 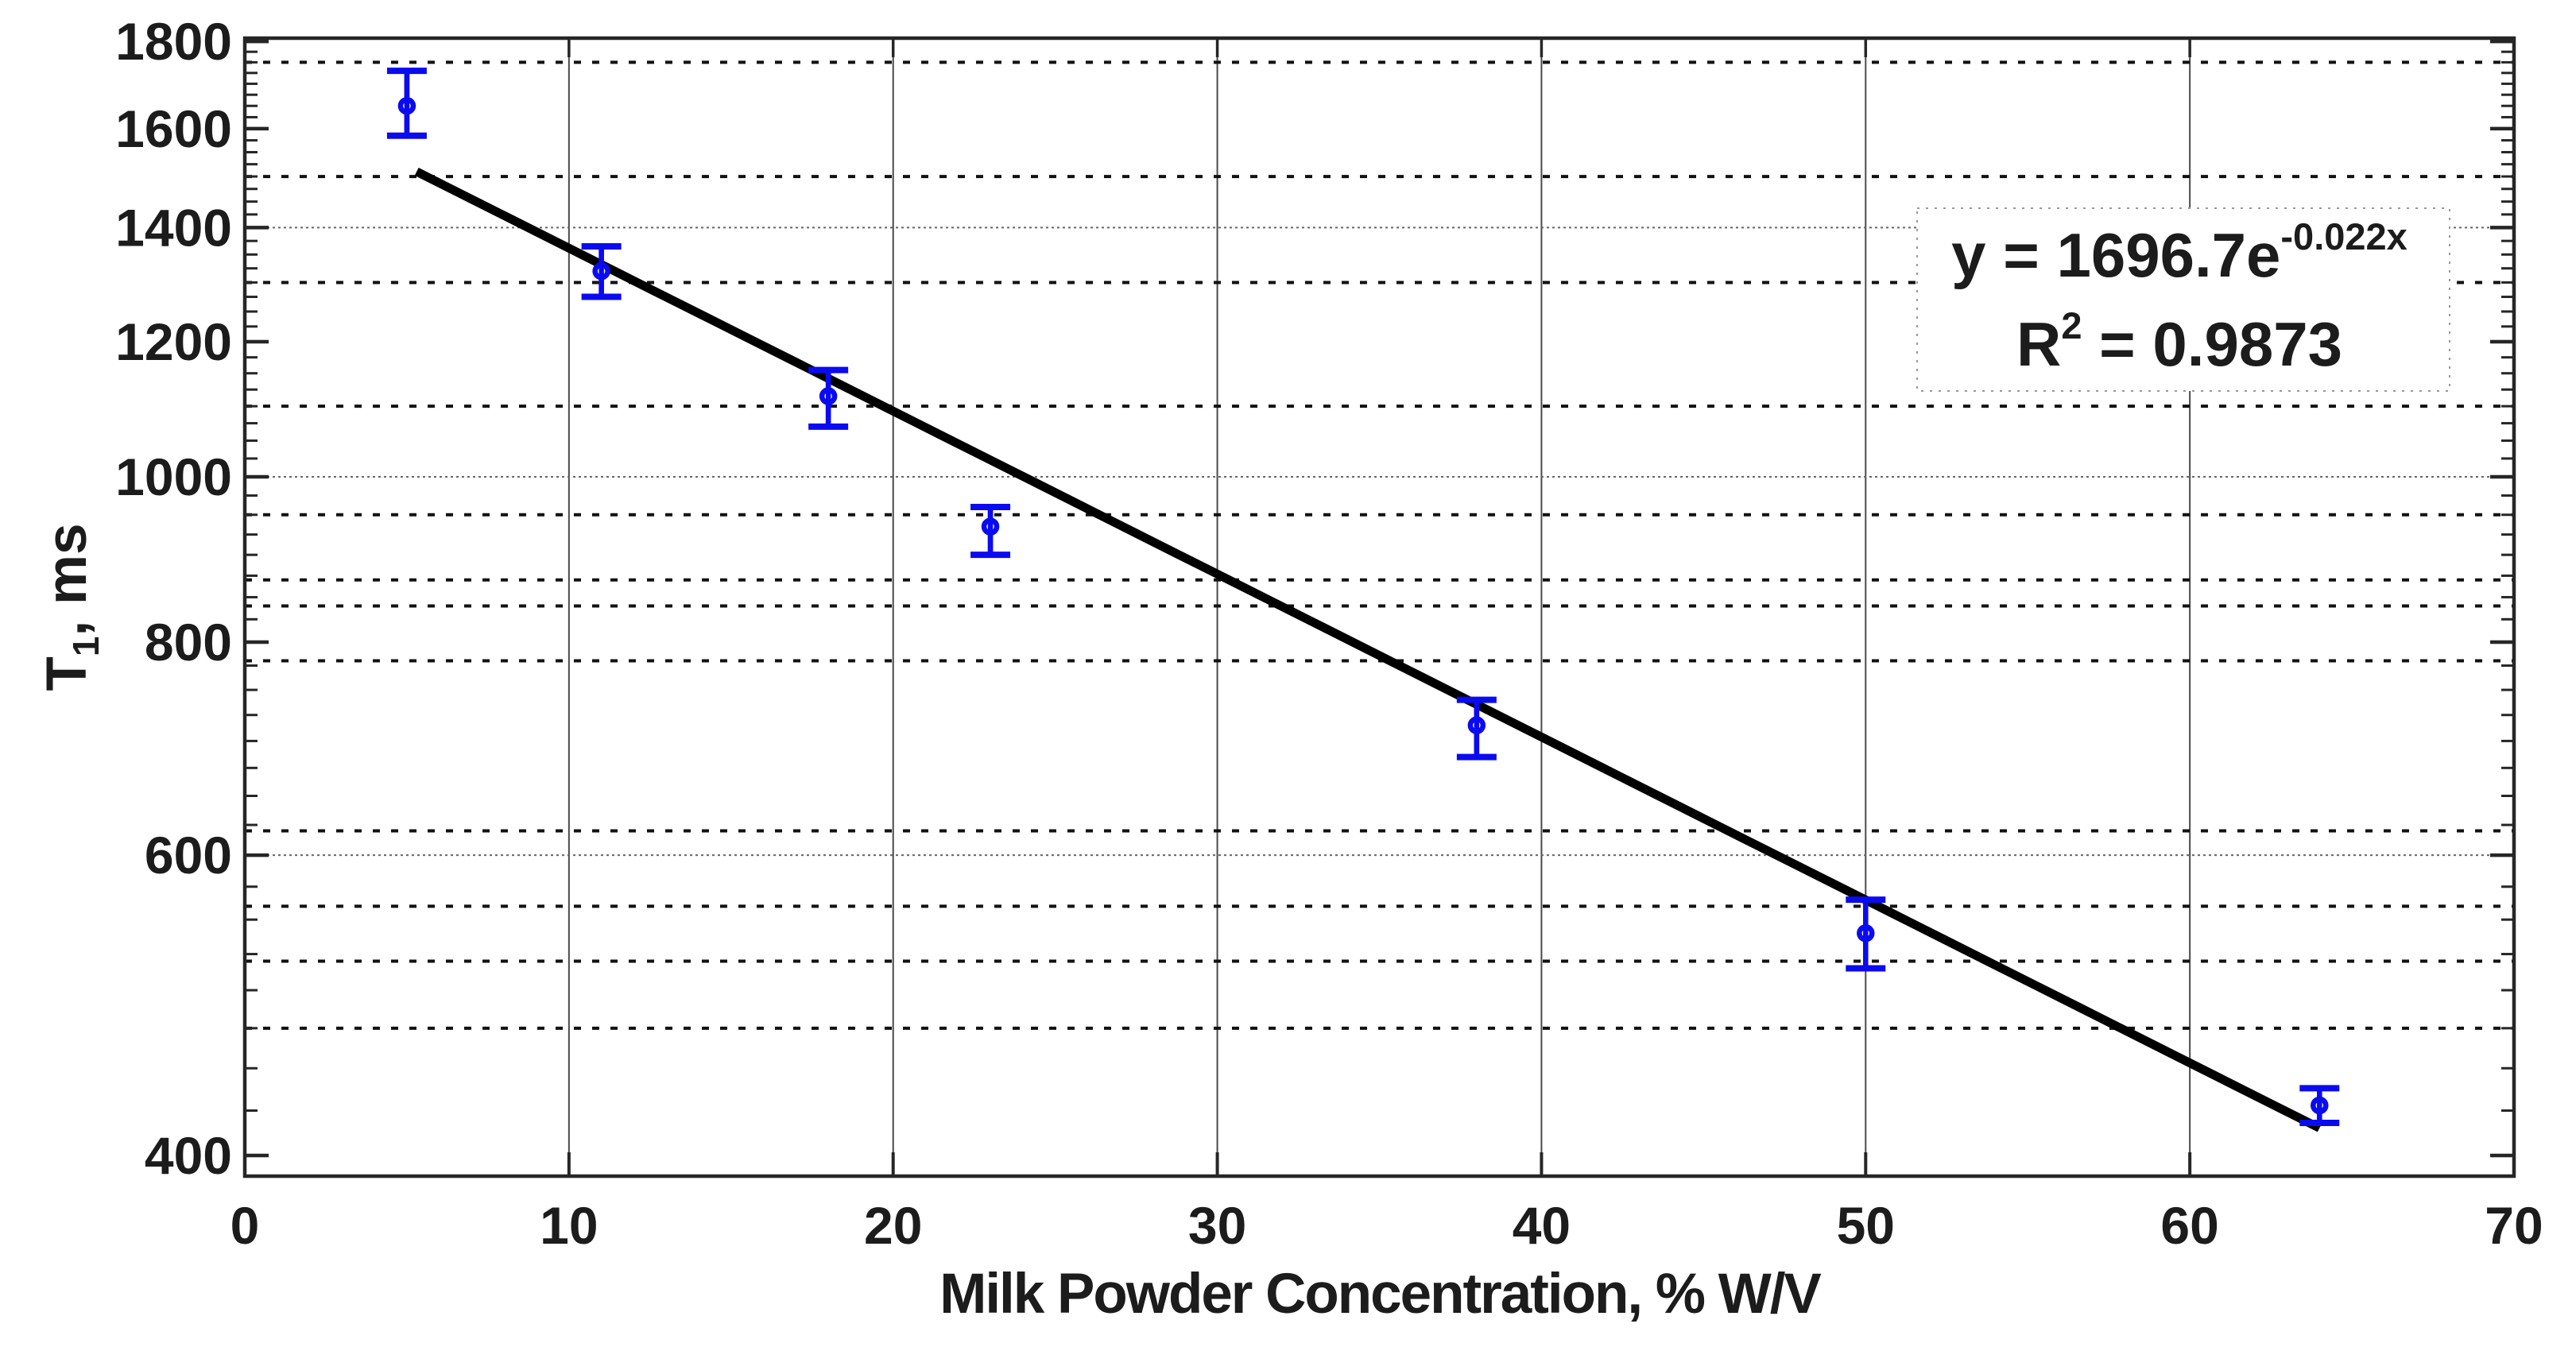 I want to click on x-tick-label: 50, so click(x=1866, y=1225).